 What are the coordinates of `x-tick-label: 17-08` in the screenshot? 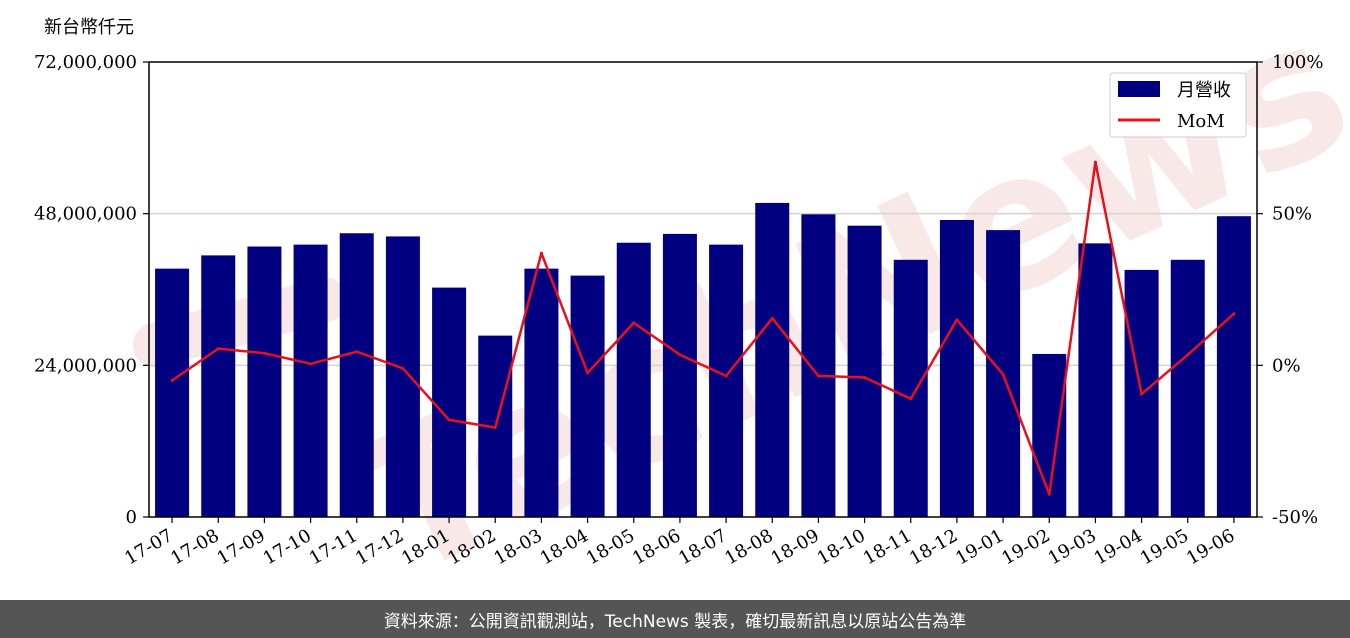 It's located at (194, 547).